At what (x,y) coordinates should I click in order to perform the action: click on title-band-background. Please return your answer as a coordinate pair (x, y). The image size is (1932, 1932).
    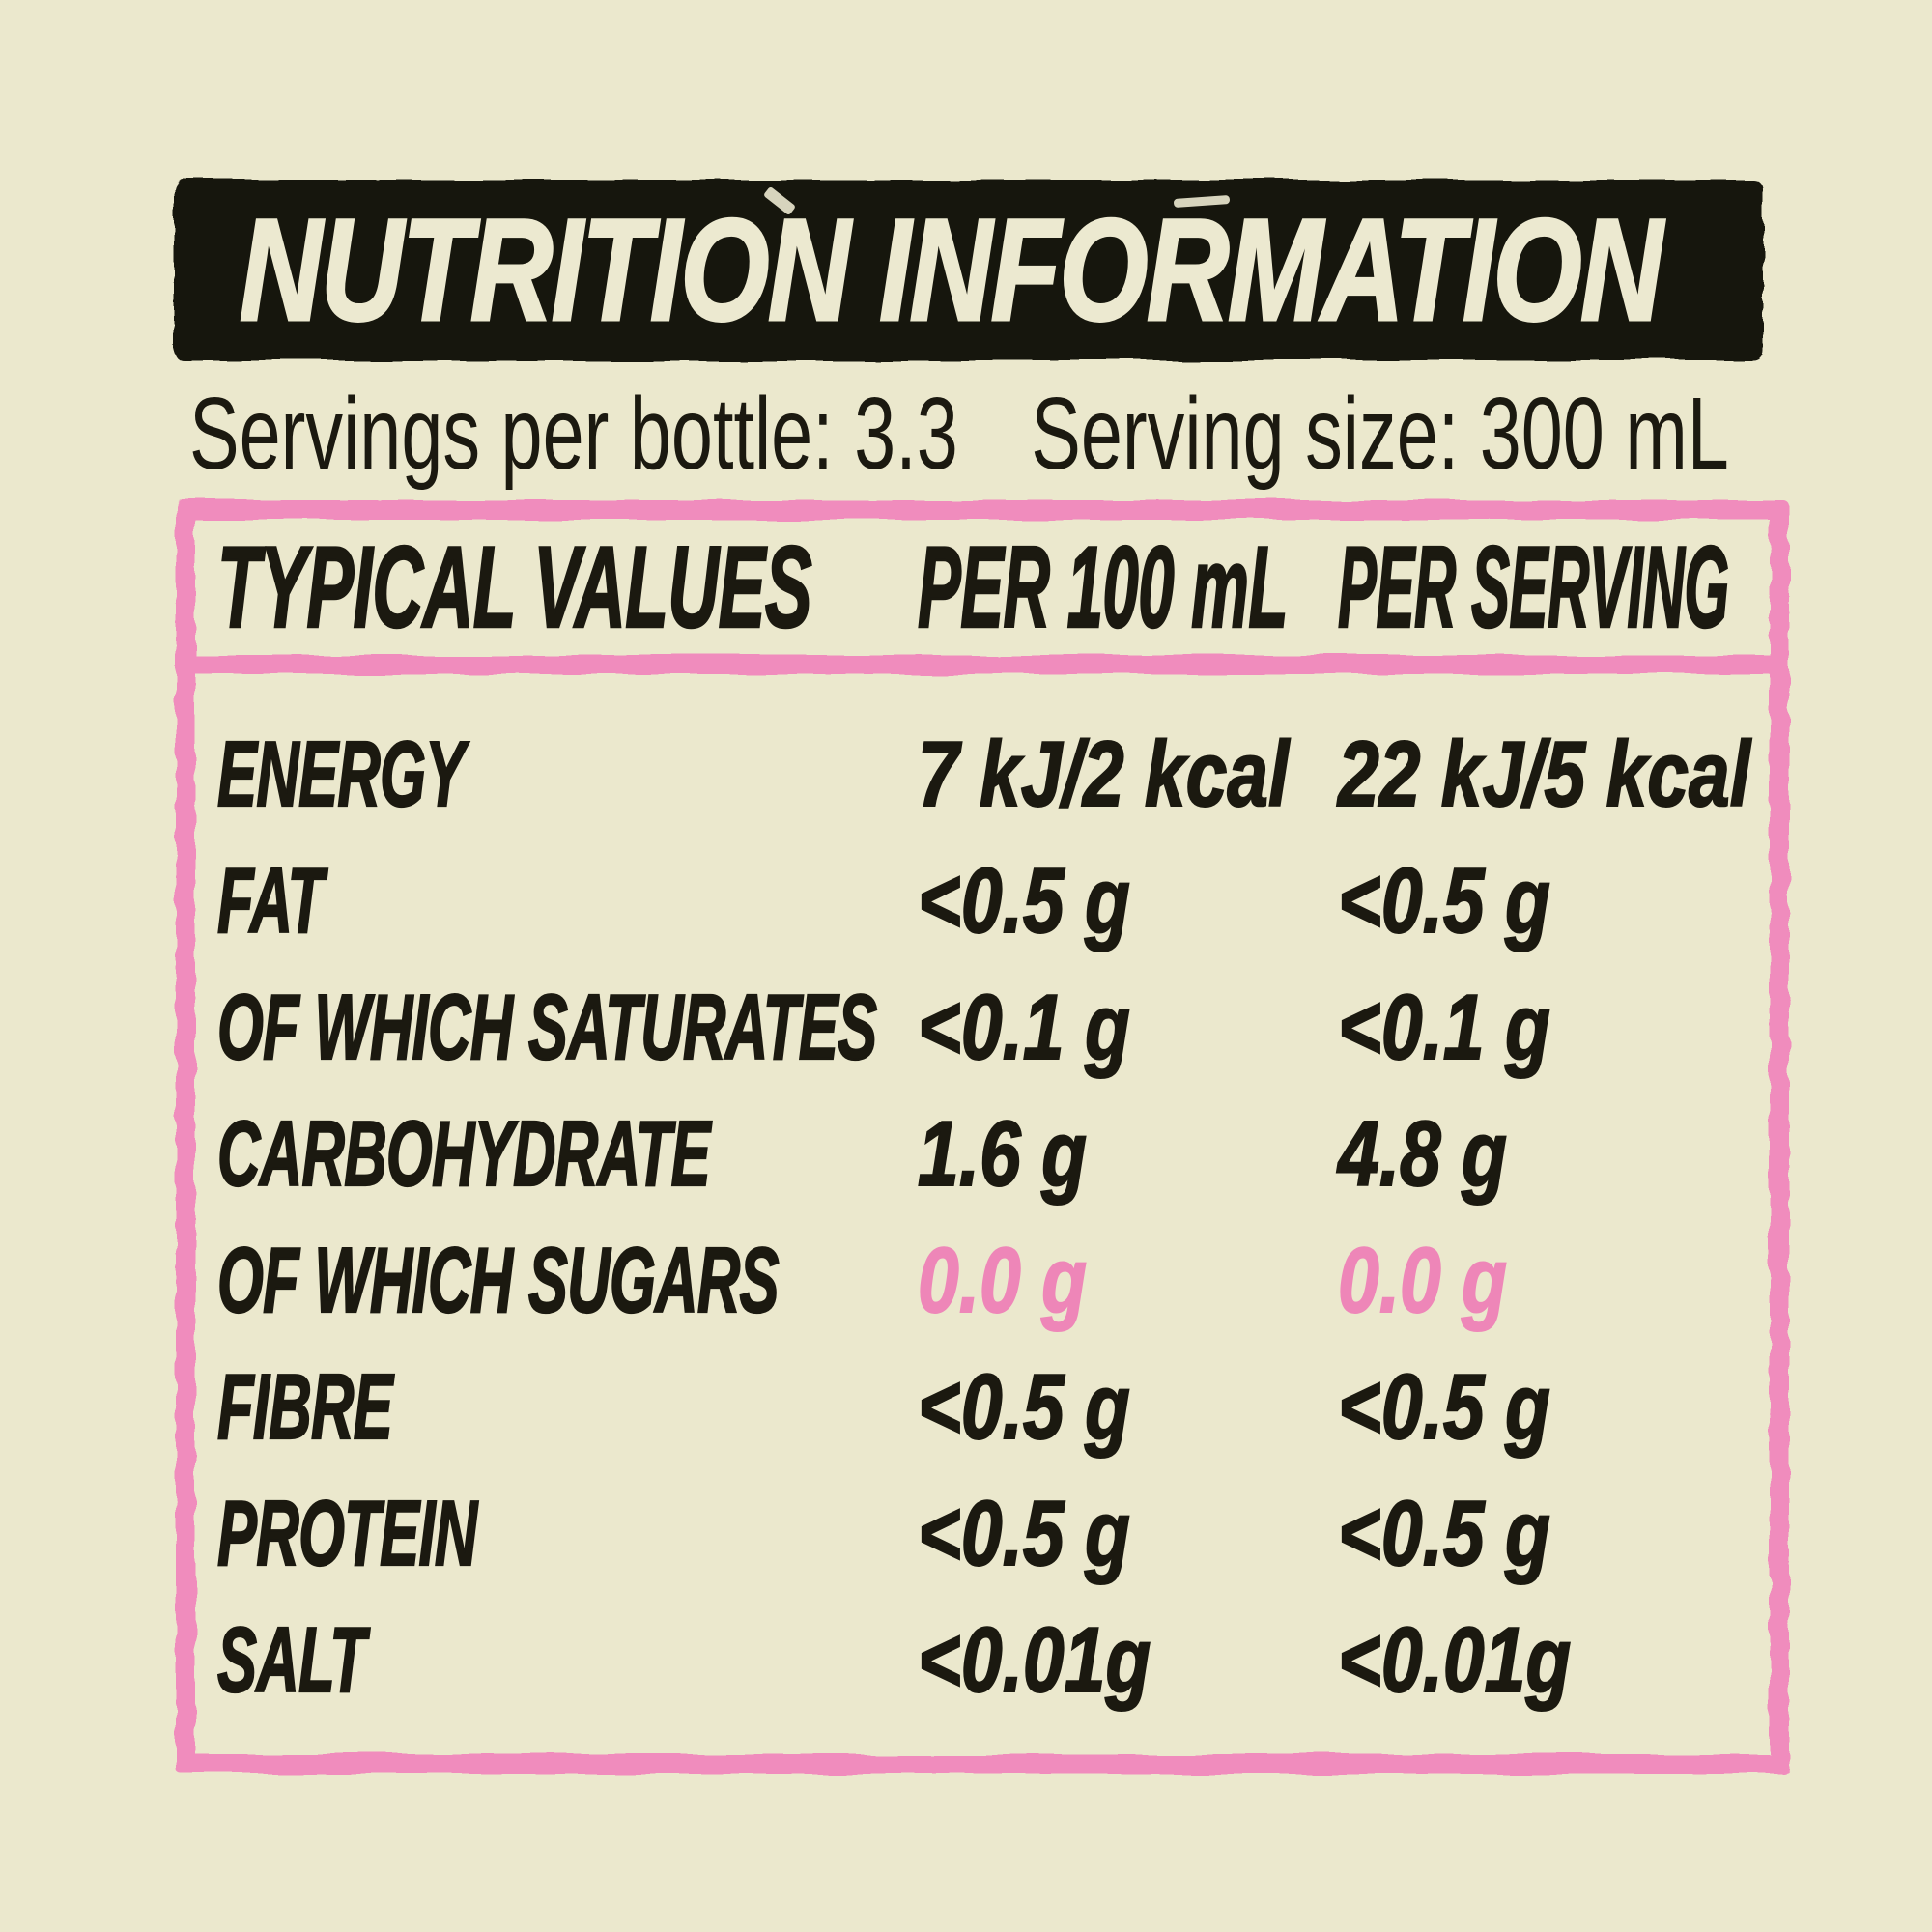
    Looking at the image, I should click on (968, 270).